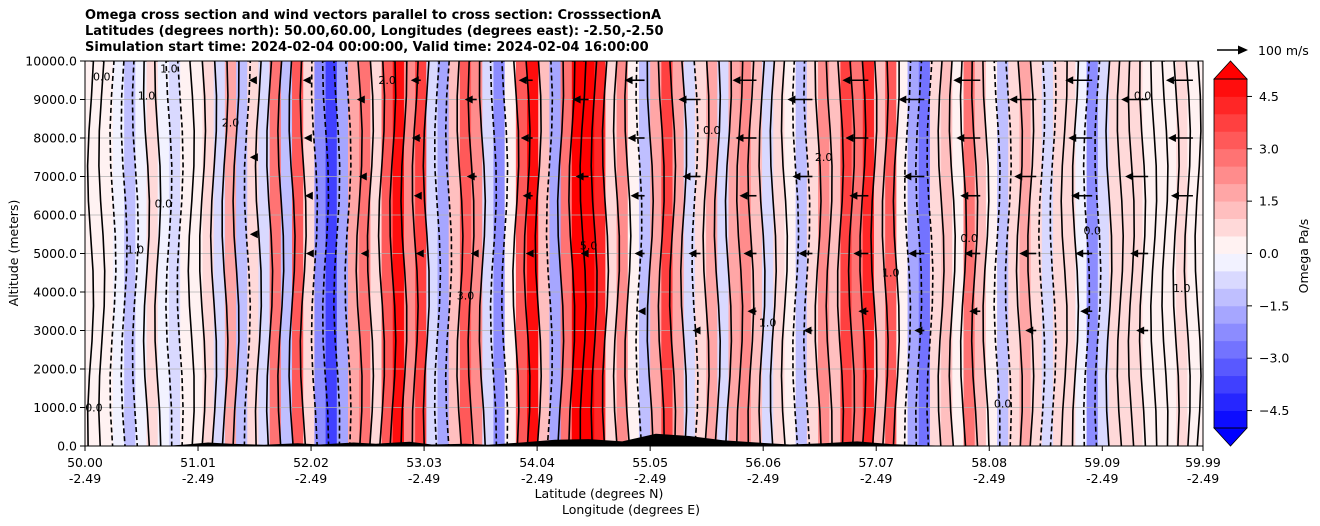 The width and height of the screenshot is (1320, 526). I want to click on x-tick-label-lat: 57.07, so click(876, 462).